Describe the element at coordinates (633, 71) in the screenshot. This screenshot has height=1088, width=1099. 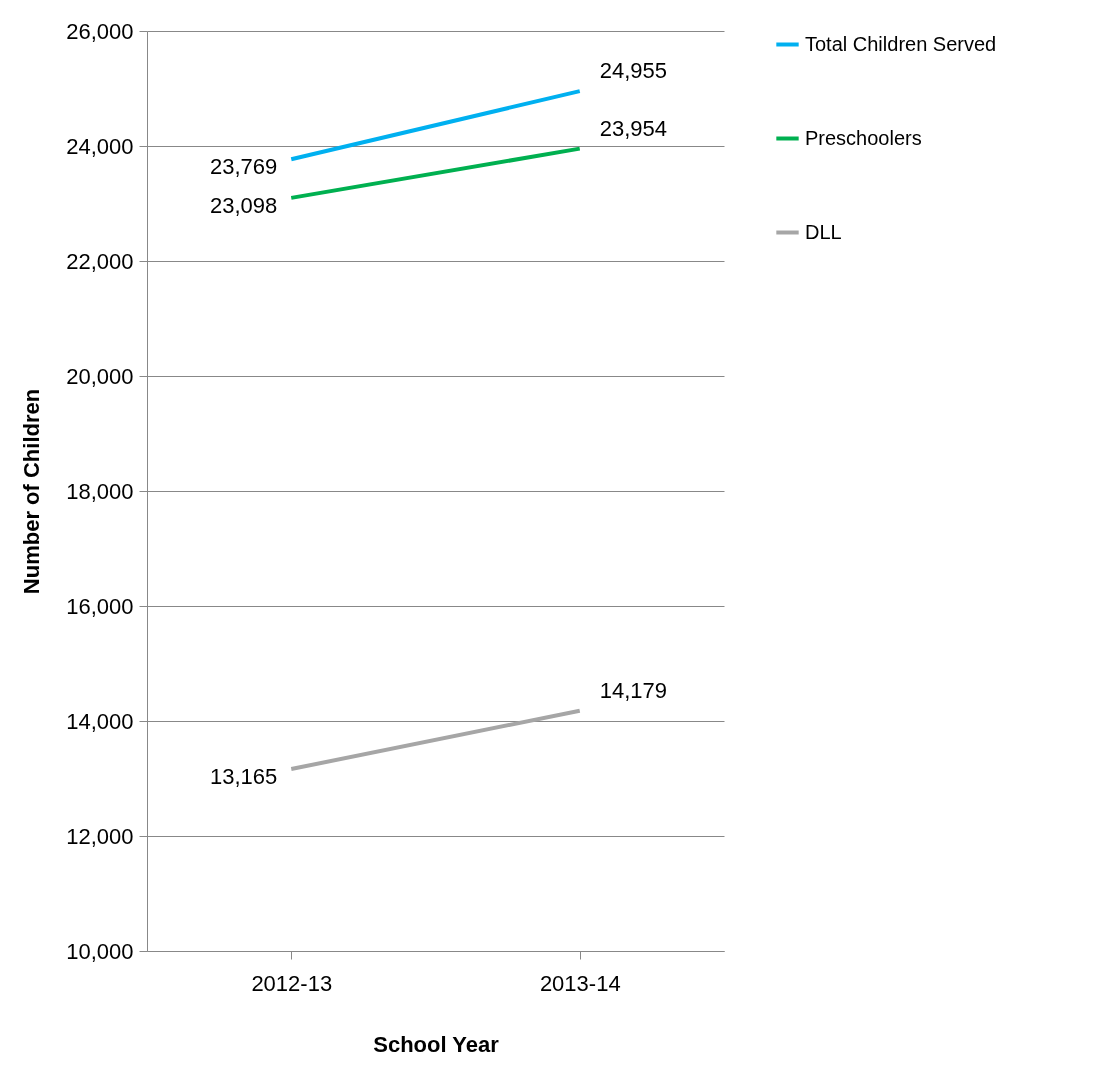
I see `data-label: 24,955` at that location.